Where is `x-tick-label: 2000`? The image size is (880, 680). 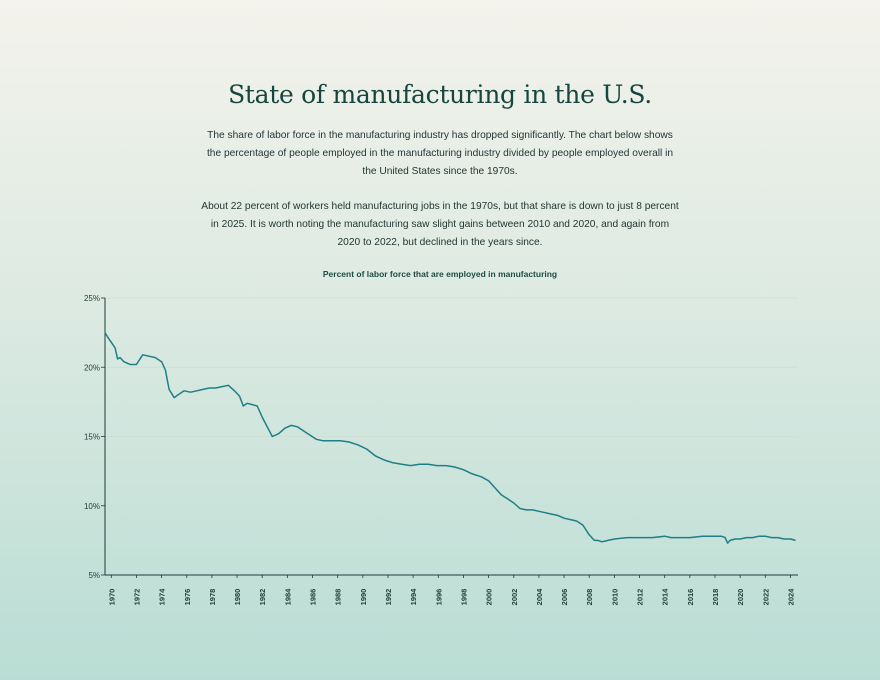 x-tick-label: 2000 is located at coordinates (489, 597).